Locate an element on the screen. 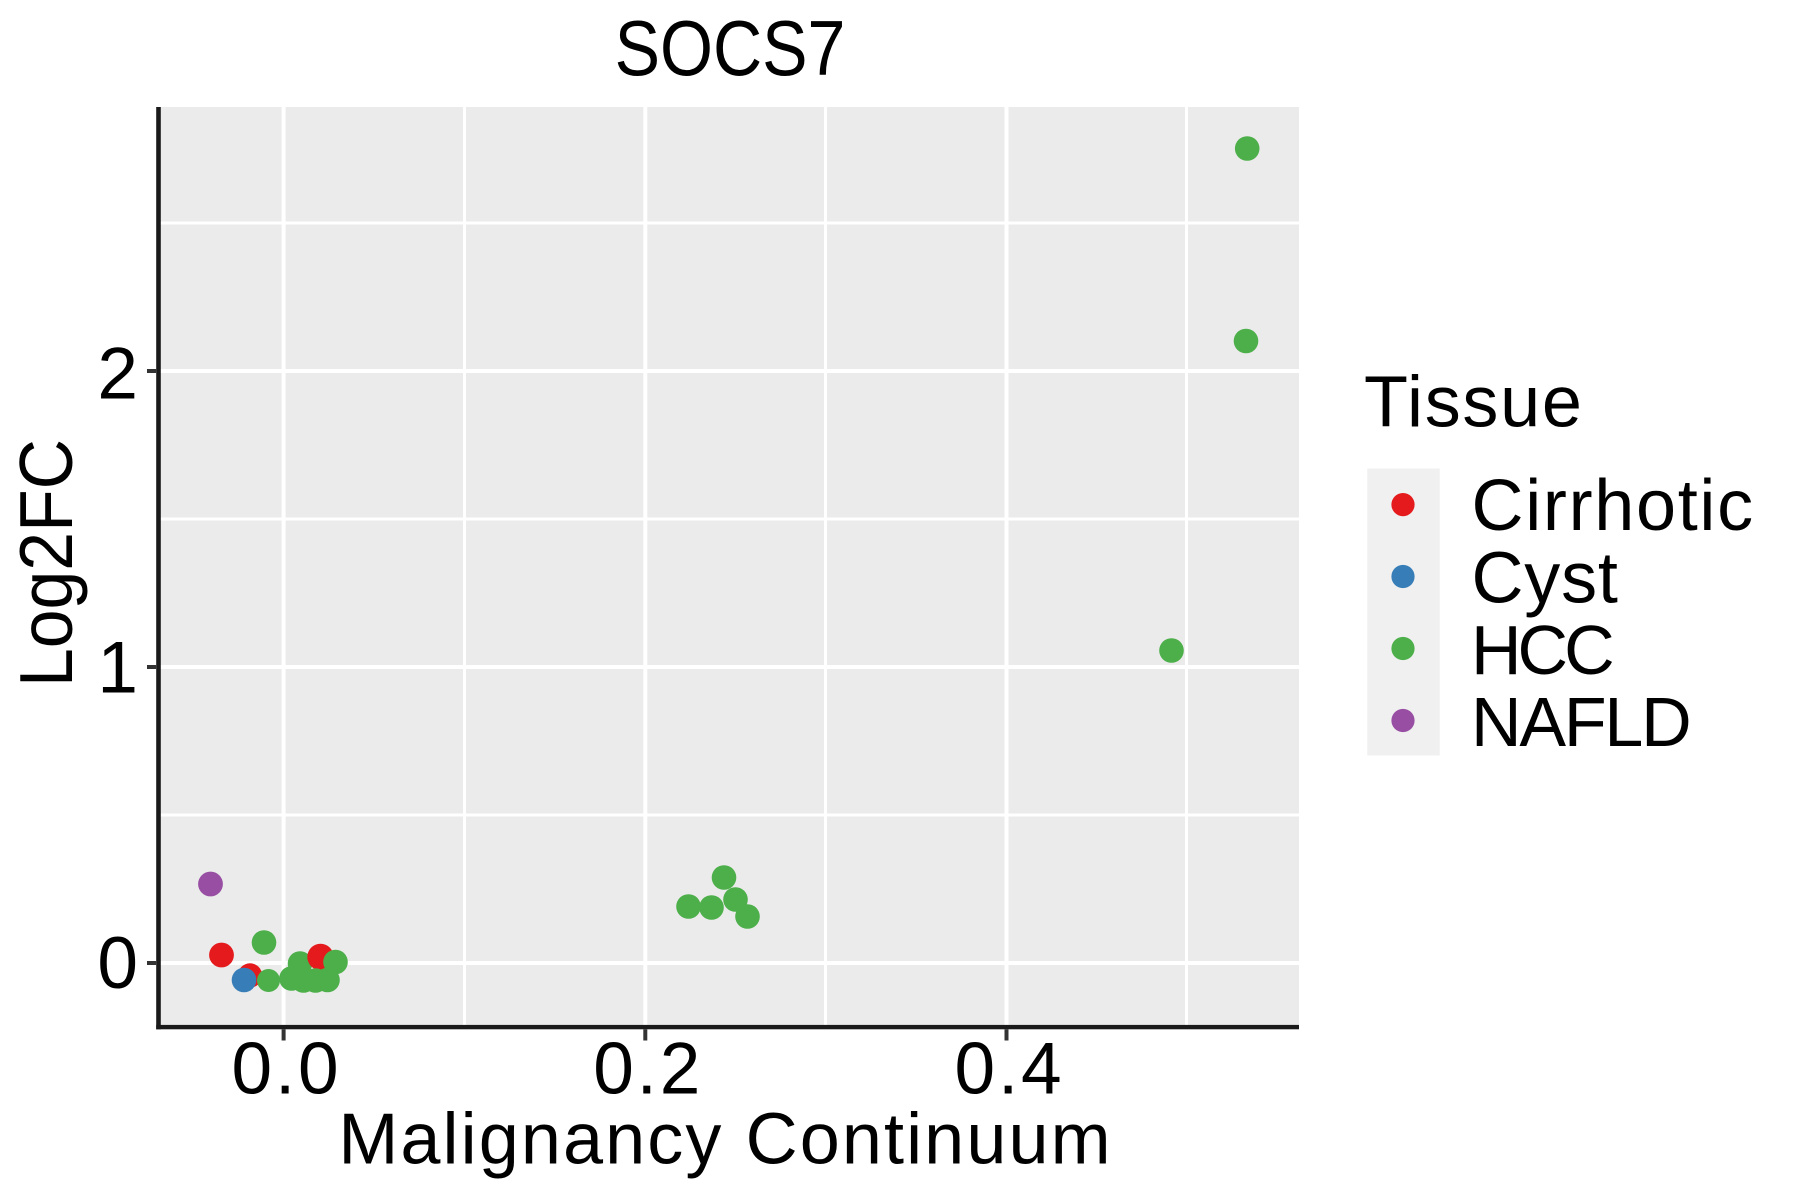 Image resolution: width=1800 pixels, height=1200 pixels. svg-text: 0.2 is located at coordinates (648, 1069).